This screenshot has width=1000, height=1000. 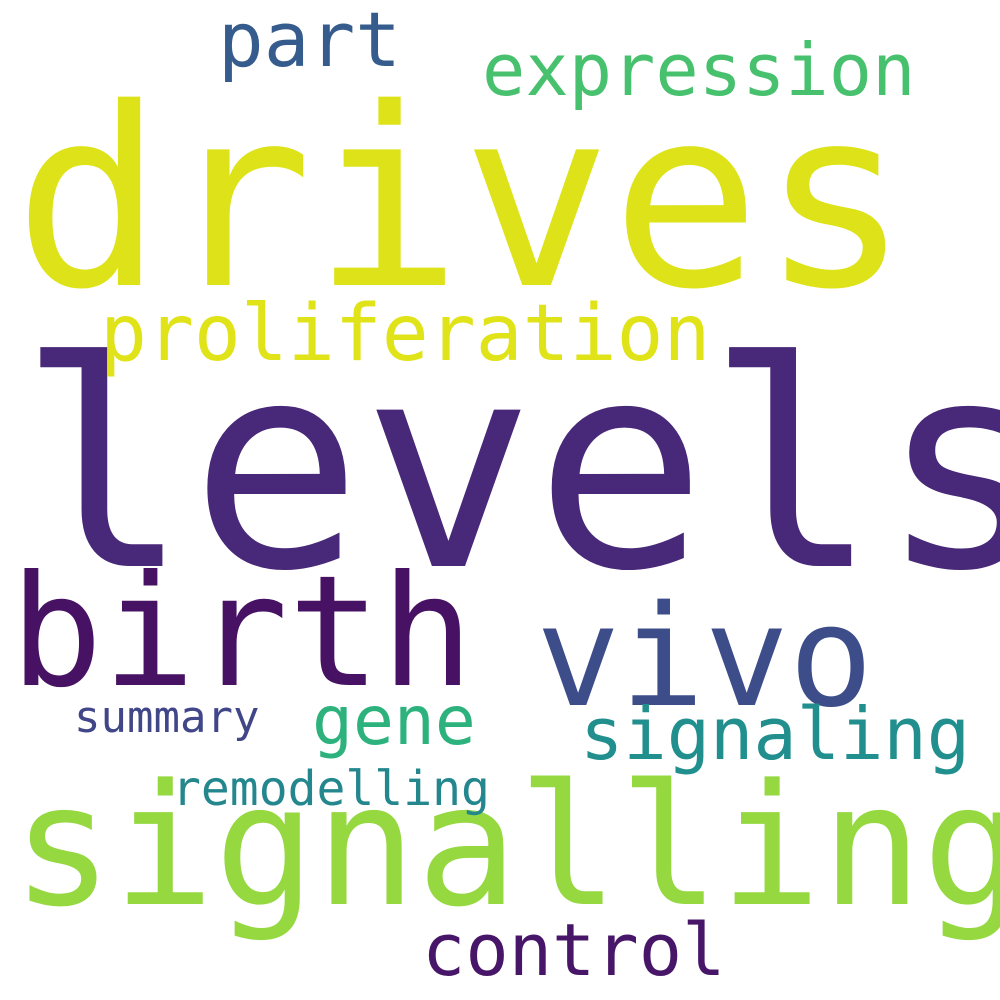 What do you see at coordinates (310, 42) in the screenshot?
I see `word-part: part` at bounding box center [310, 42].